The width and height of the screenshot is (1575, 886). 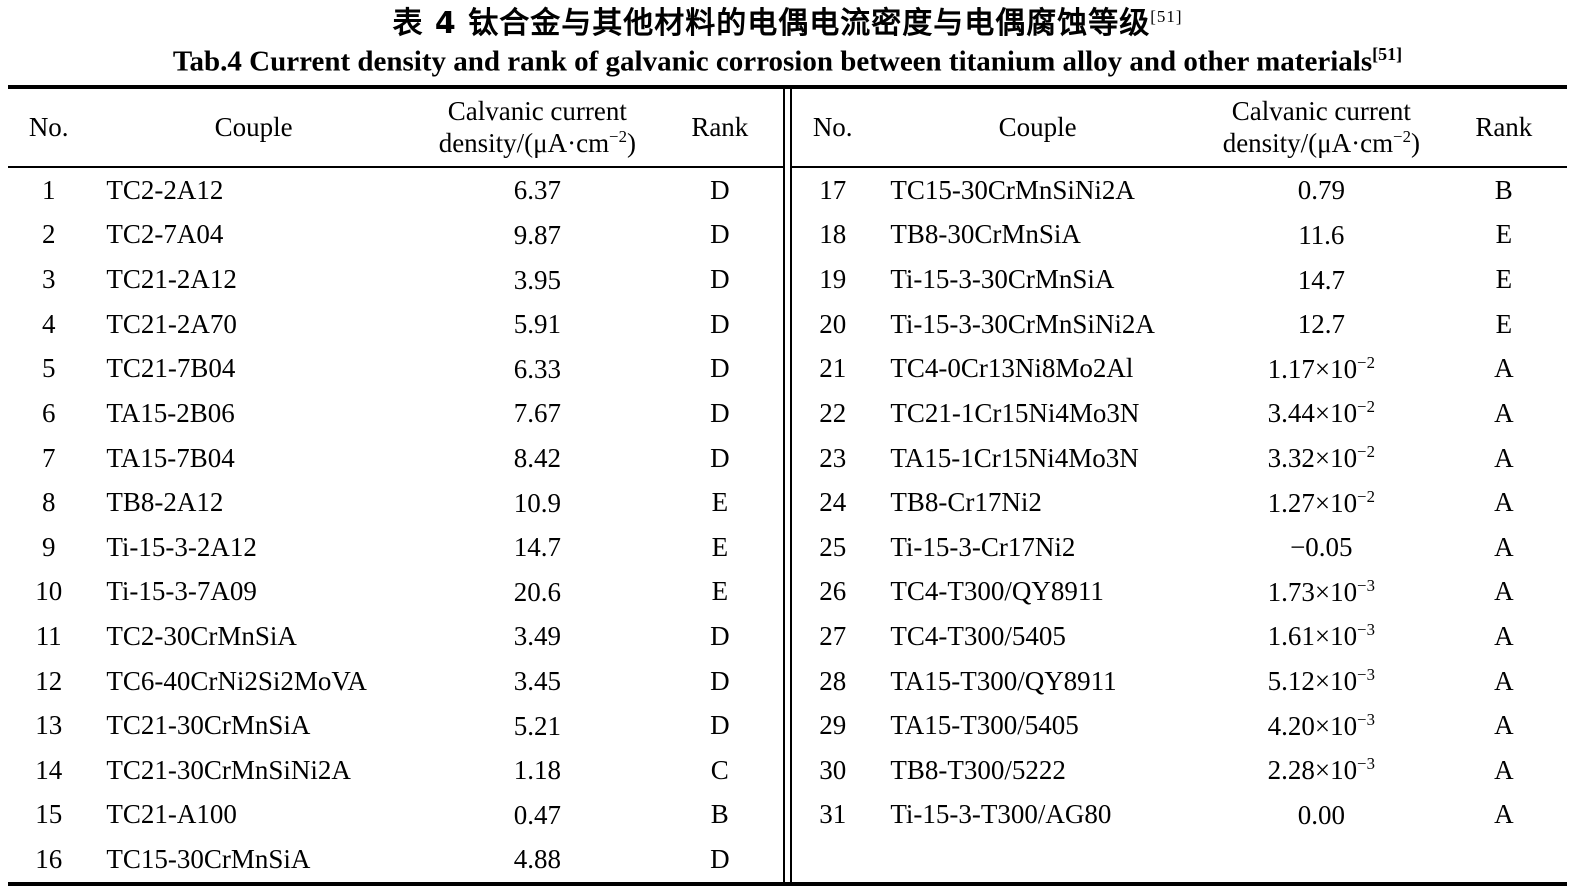 I want to click on current-density-value: 1.73×10⁻³, so click(x=1321, y=591).